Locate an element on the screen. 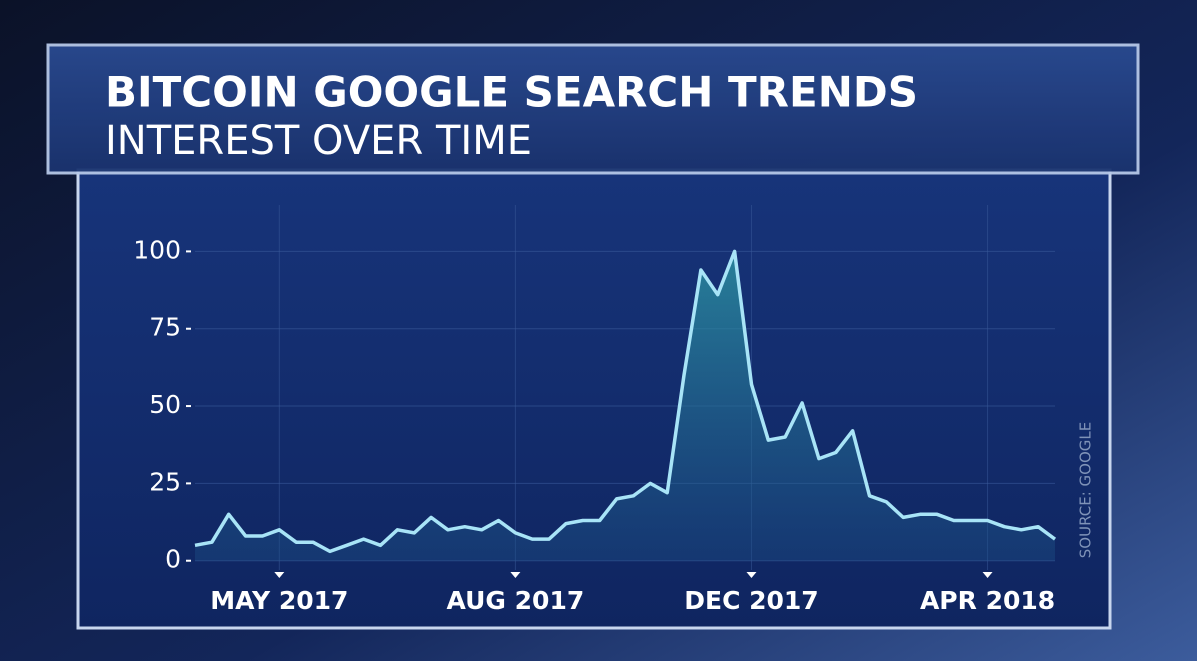 The image size is (1197, 661). y-tick-label: 75 is located at coordinates (165, 327).